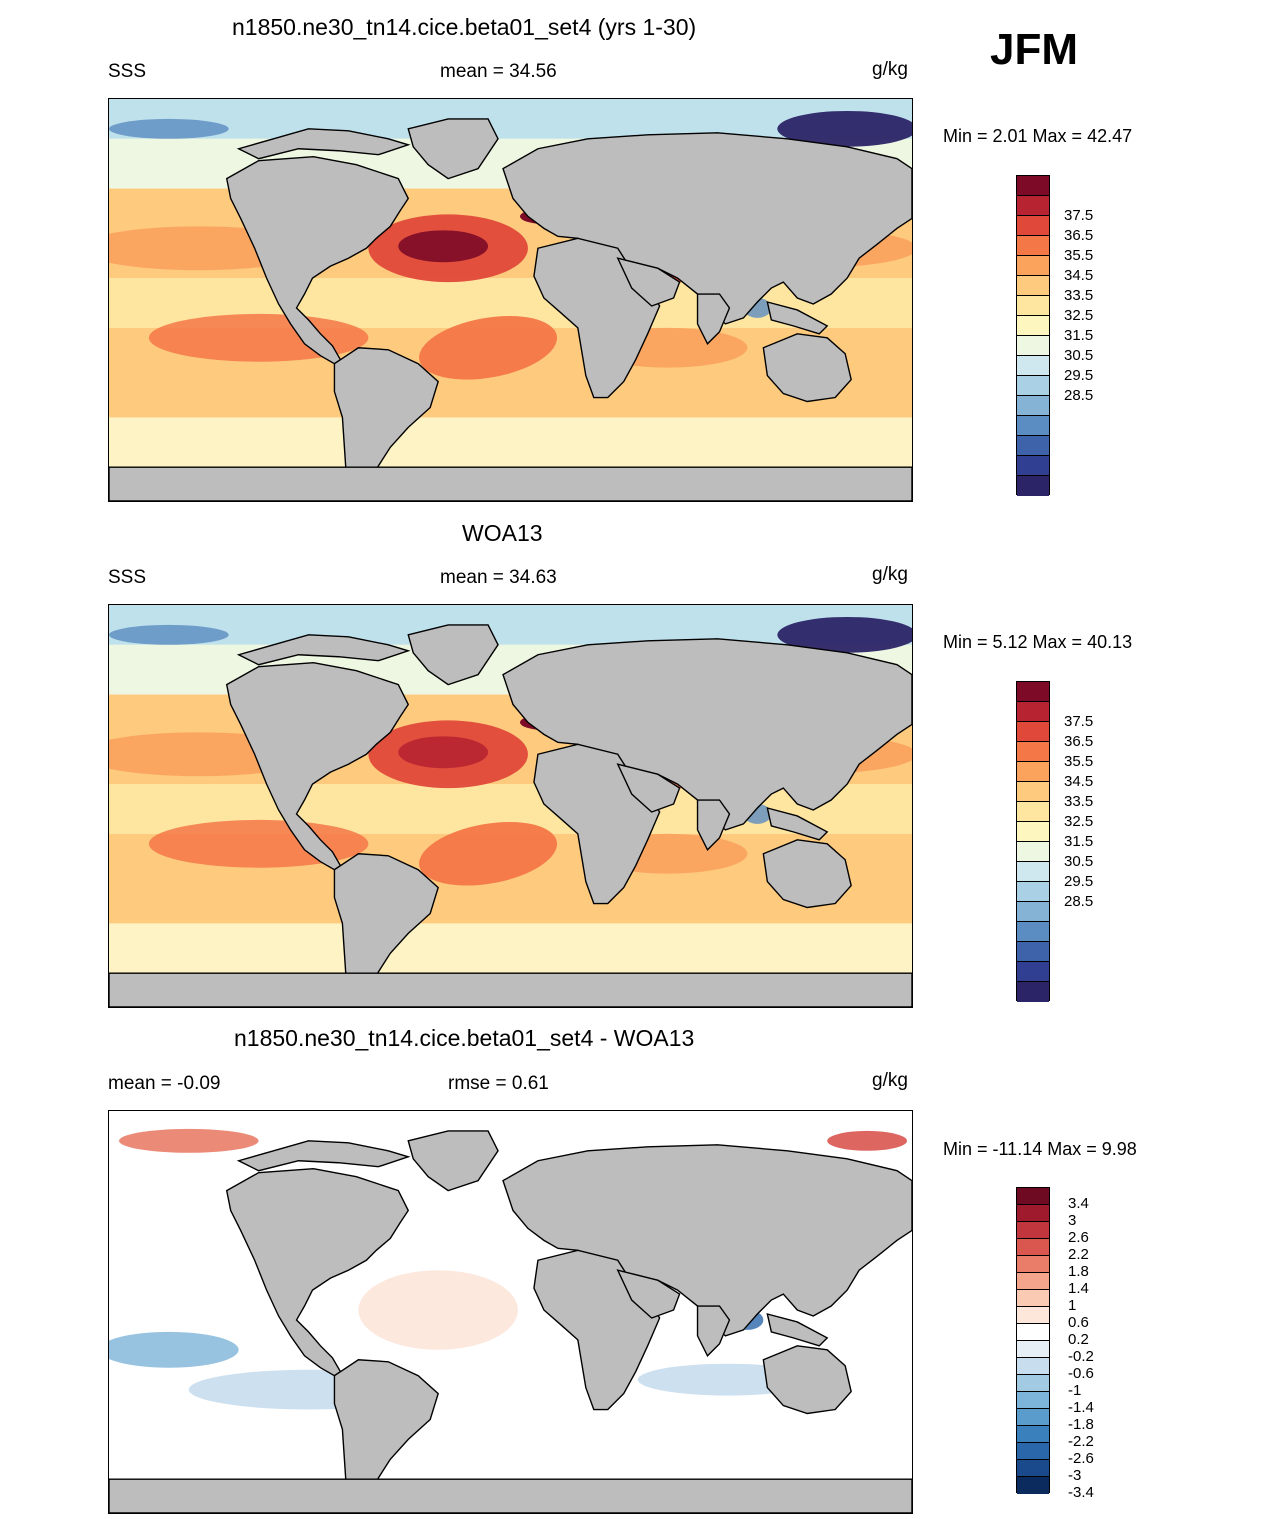  I want to click on minmax-label: Min = 2.01 Max = 42.47, so click(1038, 136).